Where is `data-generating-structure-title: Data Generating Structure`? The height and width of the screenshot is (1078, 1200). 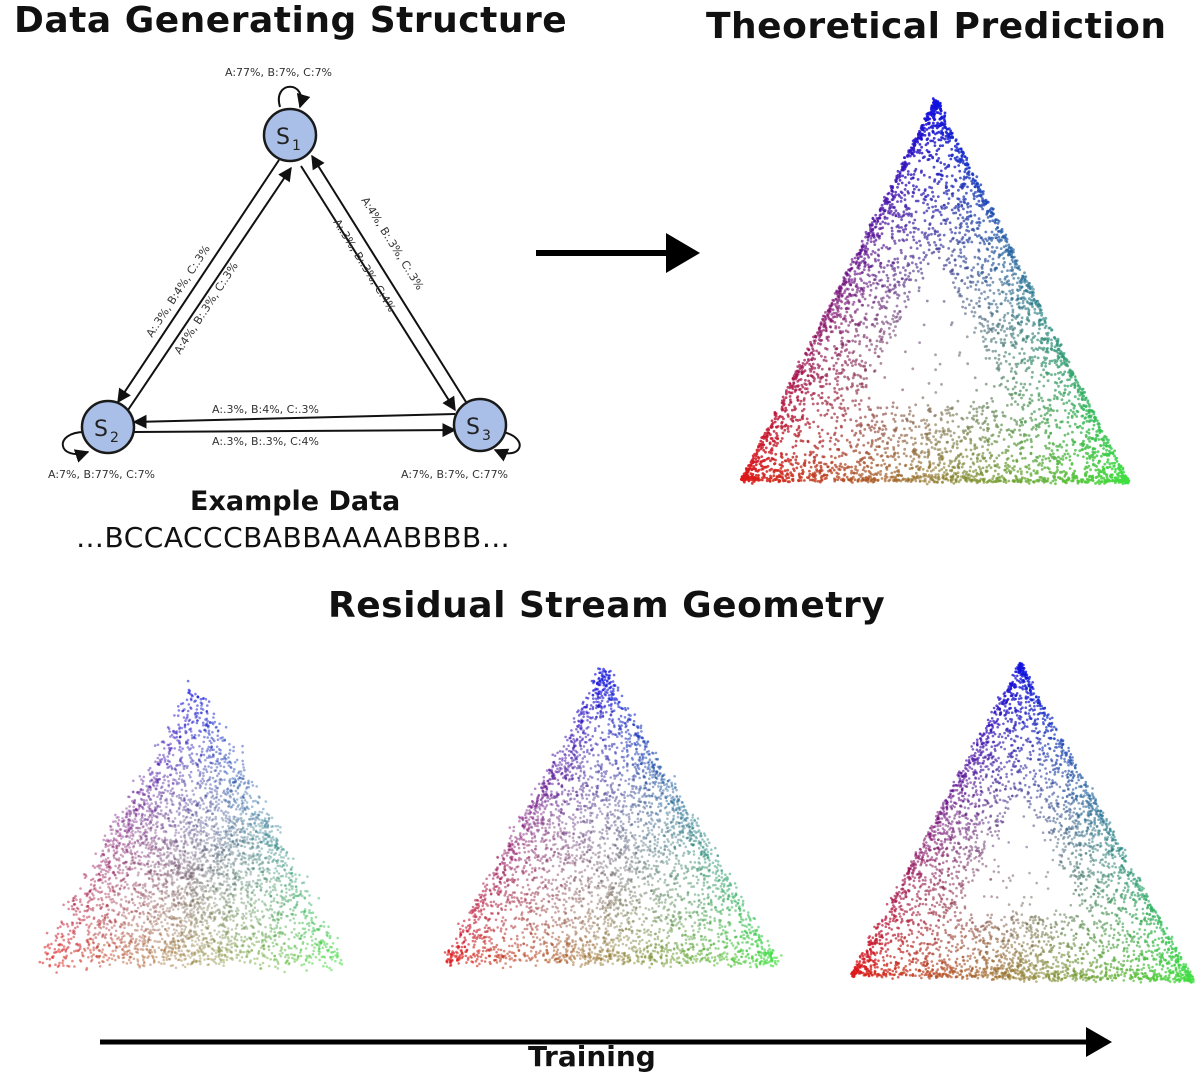
data-generating-structure-title: Data Generating Structure is located at coordinates (291, 20).